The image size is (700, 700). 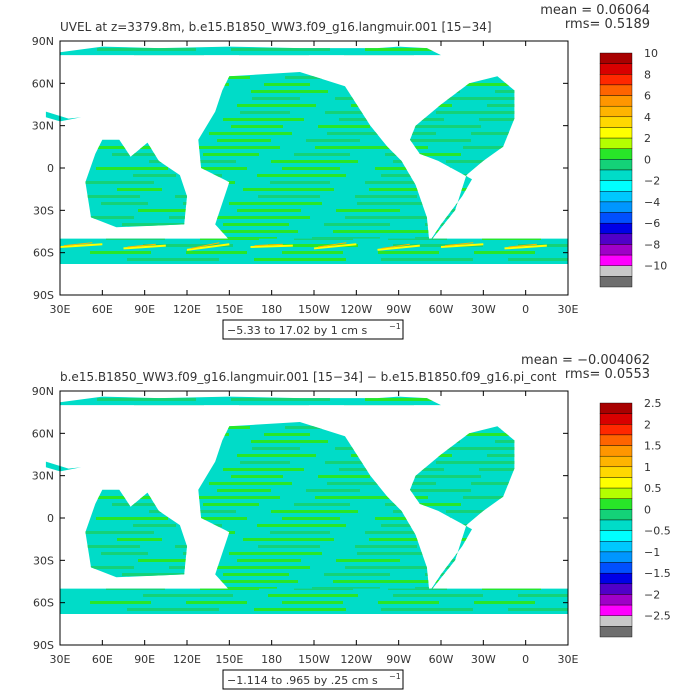 What do you see at coordinates (303, 246) in the screenshot?
I see `acc-jet` at bounding box center [303, 246].